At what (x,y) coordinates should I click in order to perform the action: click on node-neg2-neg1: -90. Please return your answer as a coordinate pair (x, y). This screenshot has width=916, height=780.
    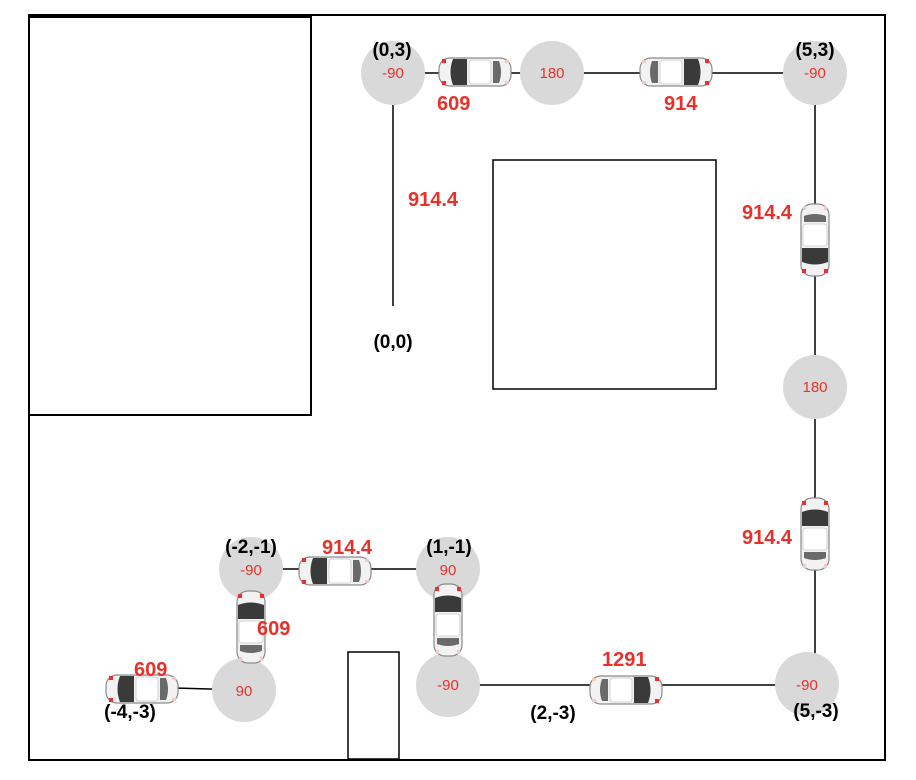
    Looking at the image, I should click on (251, 569).